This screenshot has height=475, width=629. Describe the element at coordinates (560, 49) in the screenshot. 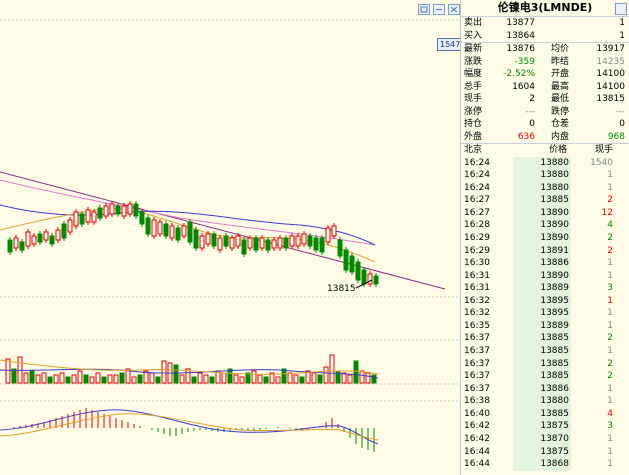

I see `stat-l2: 均价` at that location.